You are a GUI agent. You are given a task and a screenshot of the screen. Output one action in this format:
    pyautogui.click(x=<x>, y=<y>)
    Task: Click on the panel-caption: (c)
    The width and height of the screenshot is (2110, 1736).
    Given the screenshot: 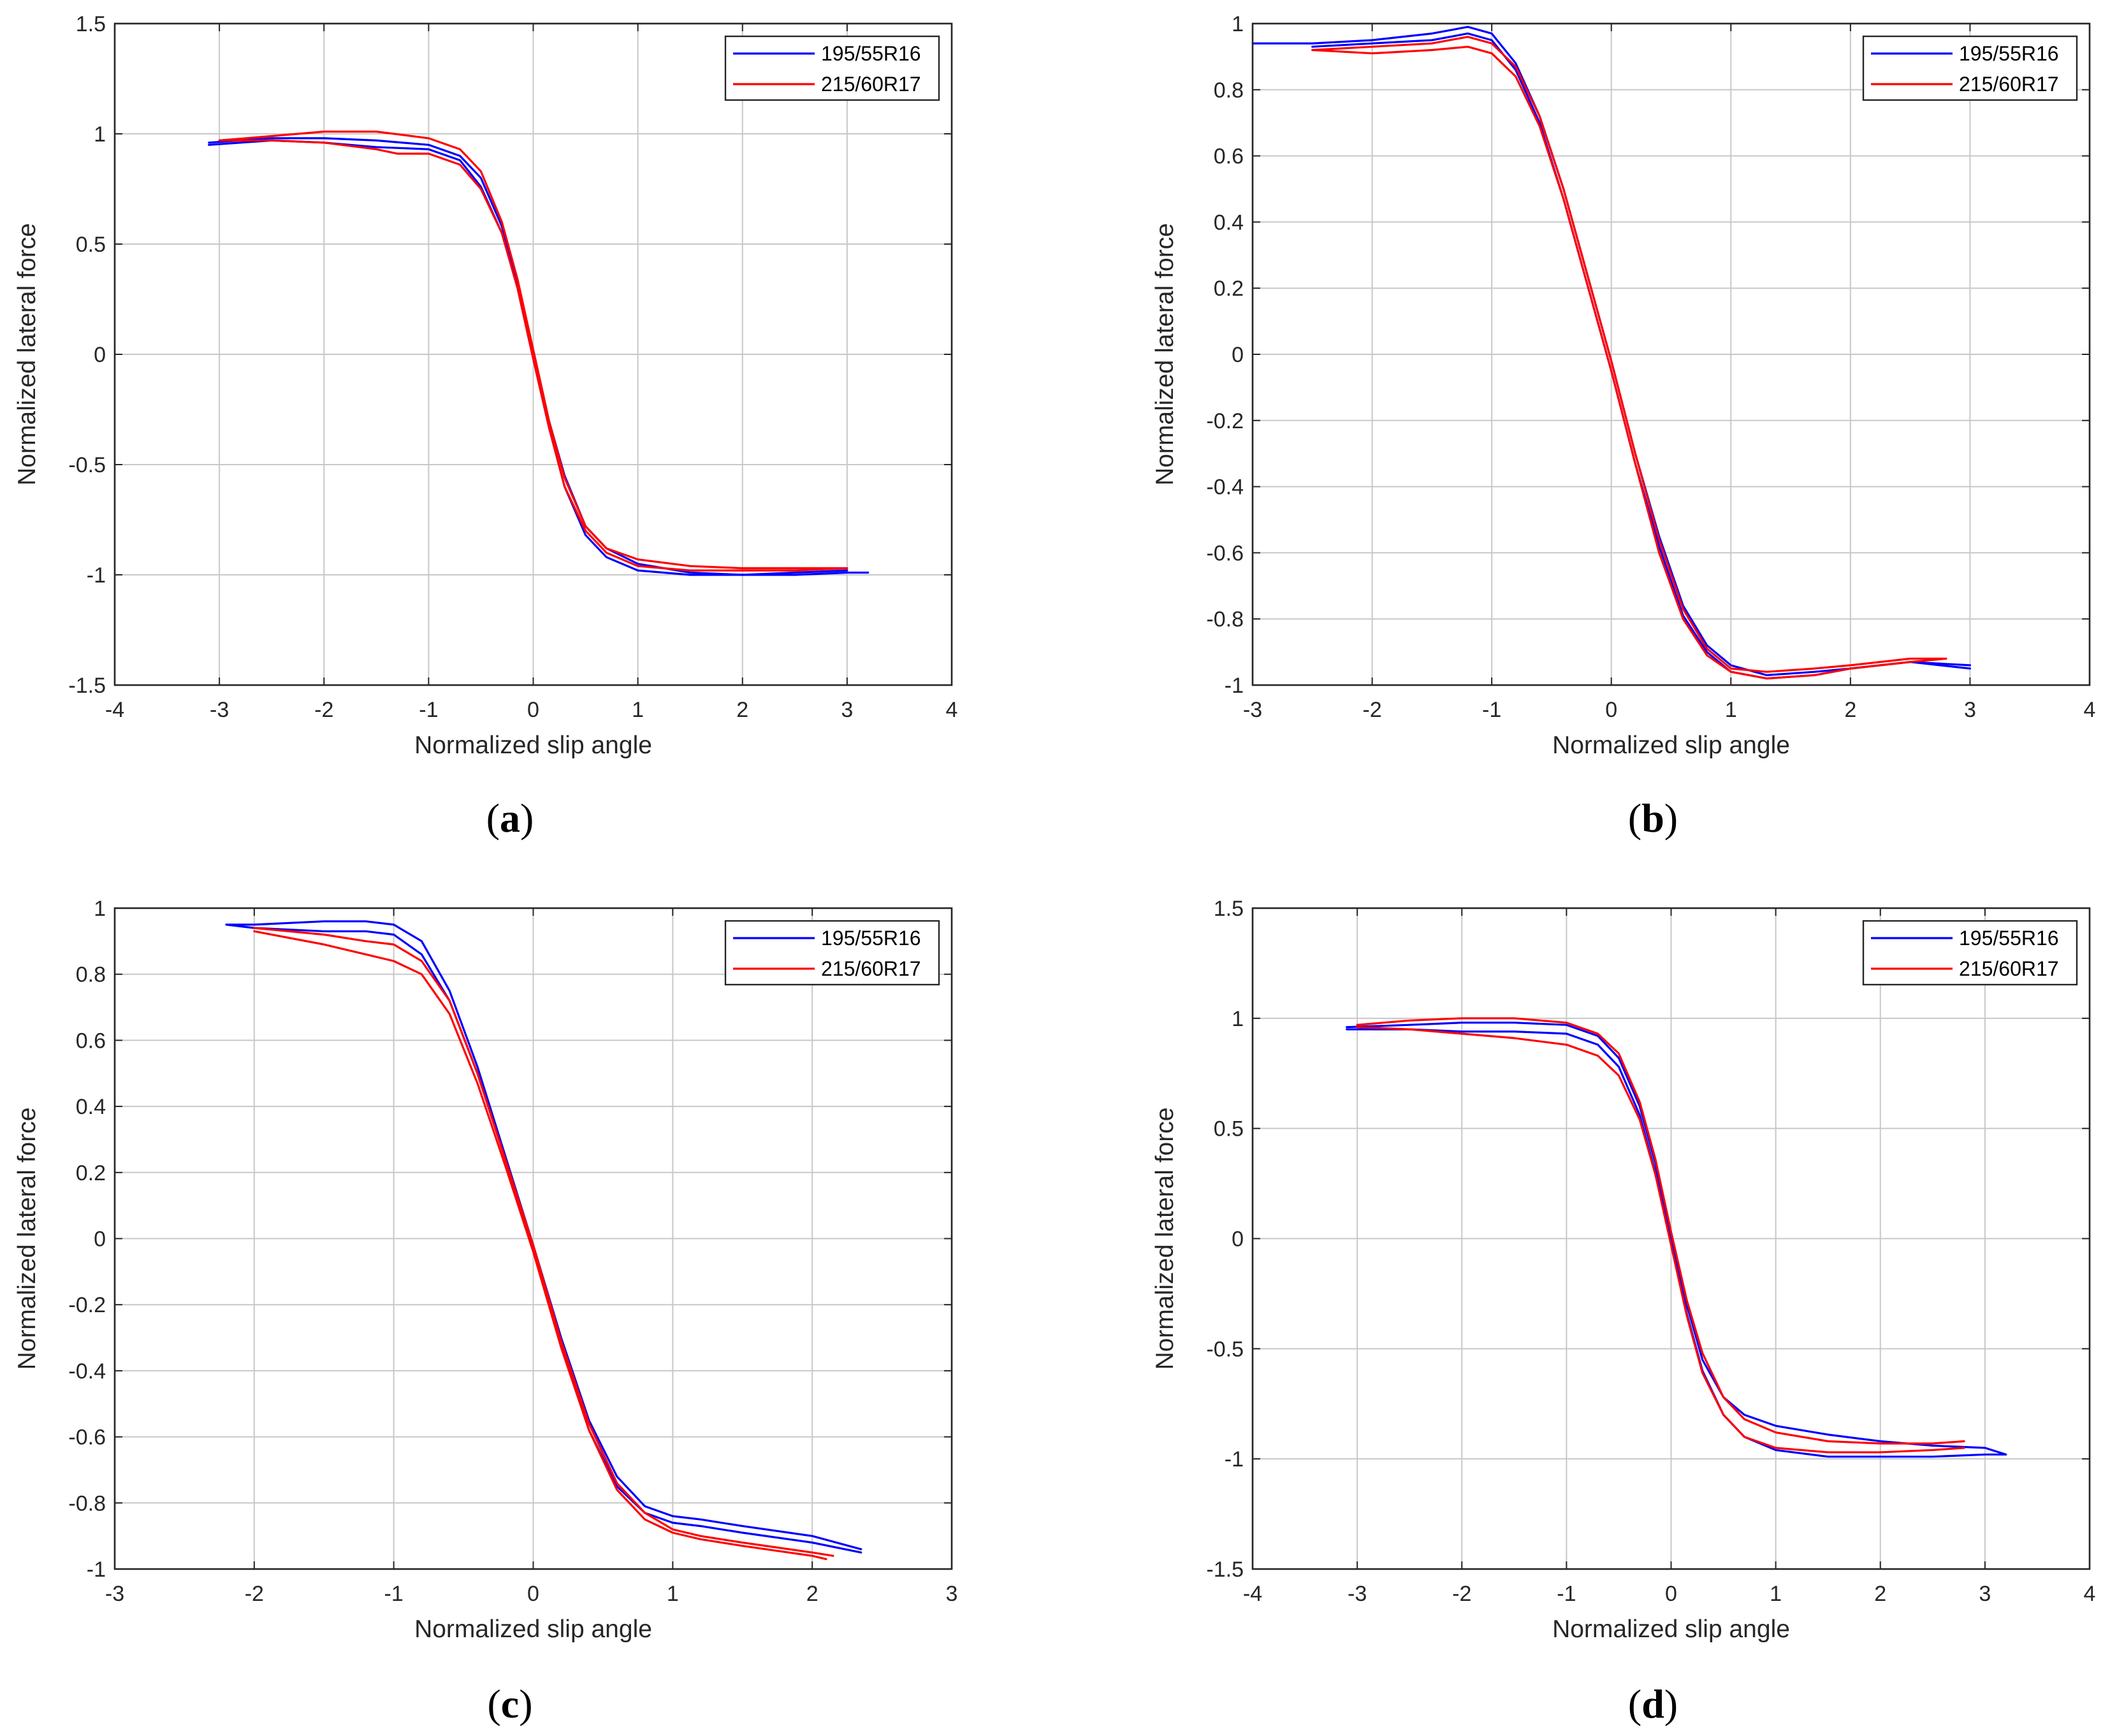 What is the action you would take?
    pyautogui.click(x=510, y=1703)
    